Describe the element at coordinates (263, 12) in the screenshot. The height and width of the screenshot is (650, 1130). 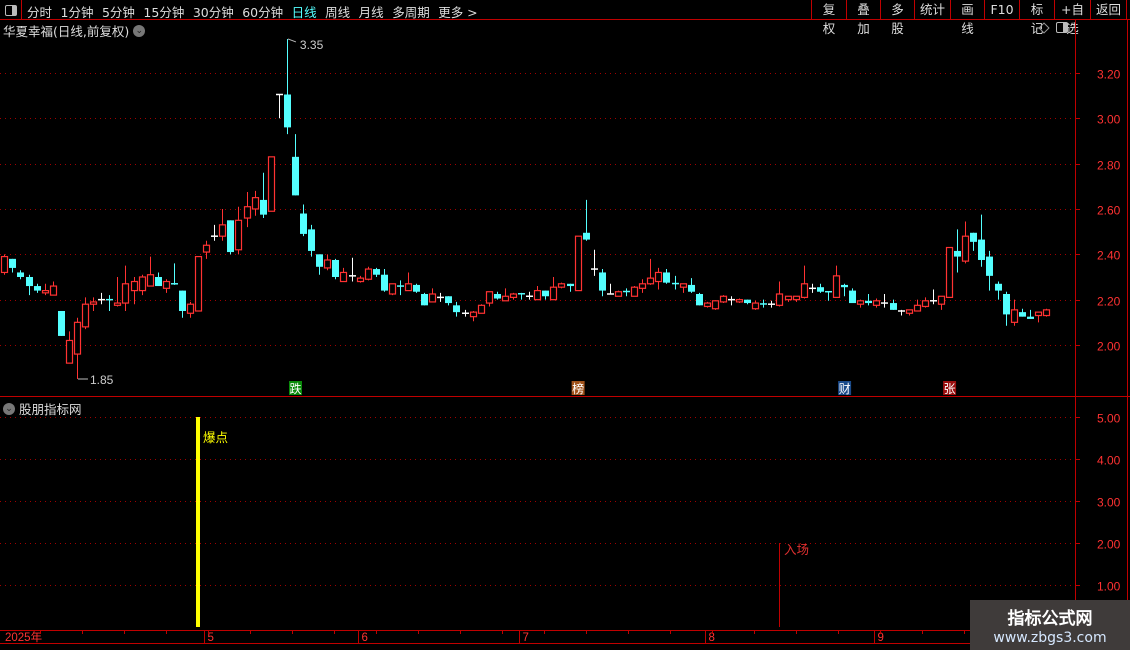
I see `tab-period: 60分钟` at that location.